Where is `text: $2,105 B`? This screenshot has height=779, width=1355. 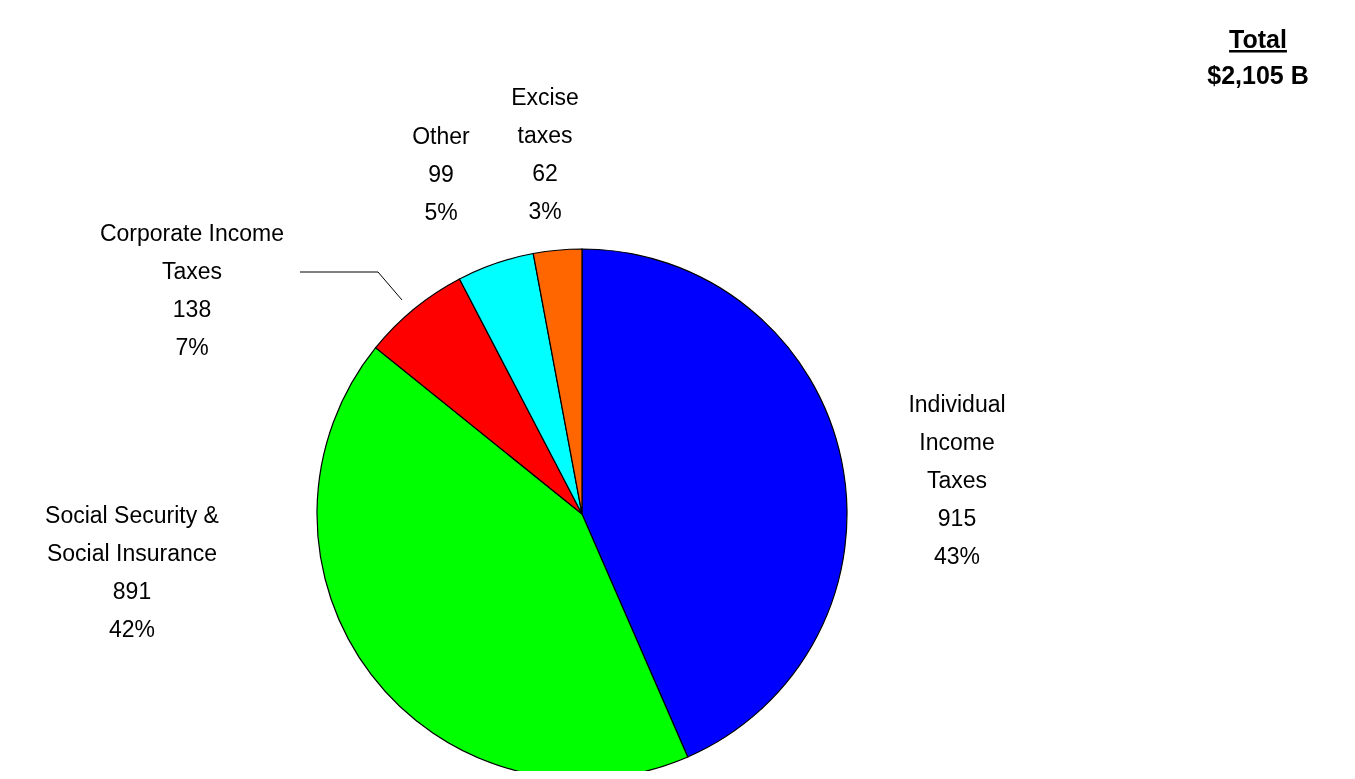 text: $2,105 B is located at coordinates (1258, 75).